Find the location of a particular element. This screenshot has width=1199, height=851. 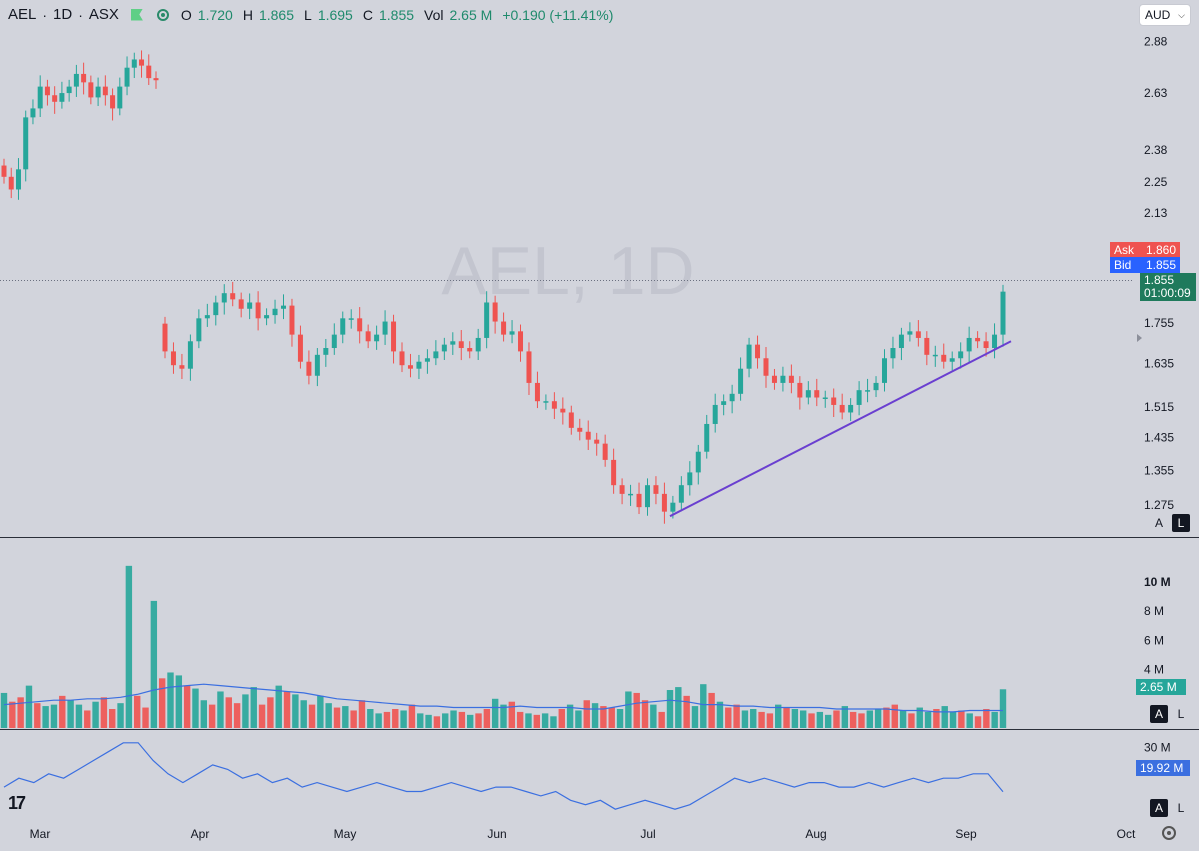

indicator-axis: 30 M is located at coordinates (1157, 747).